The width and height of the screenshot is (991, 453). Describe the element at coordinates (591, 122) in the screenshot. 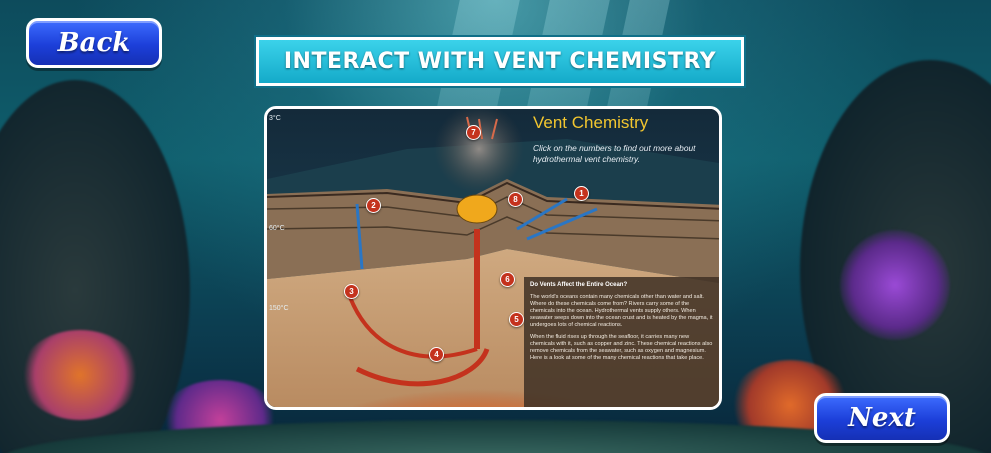

I see `panel-title: Vent Chemistry` at that location.